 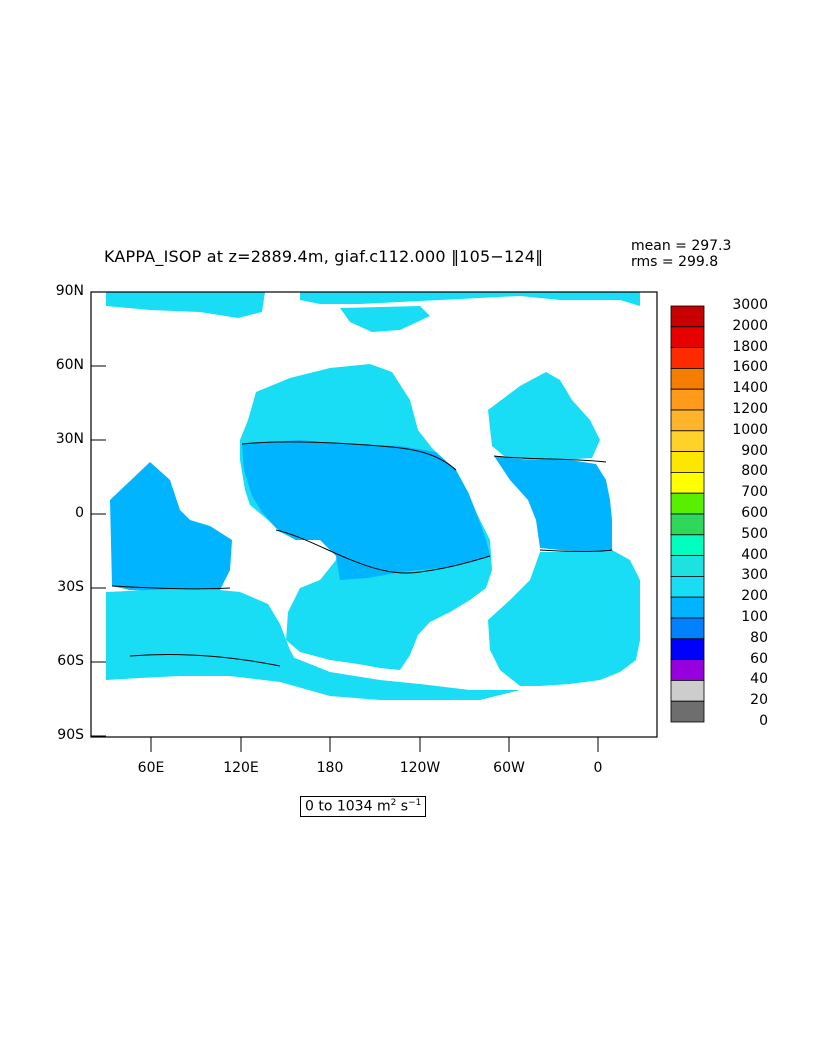 What do you see at coordinates (553, 504) in the screenshot?
I see `atlantic-tropical` at bounding box center [553, 504].